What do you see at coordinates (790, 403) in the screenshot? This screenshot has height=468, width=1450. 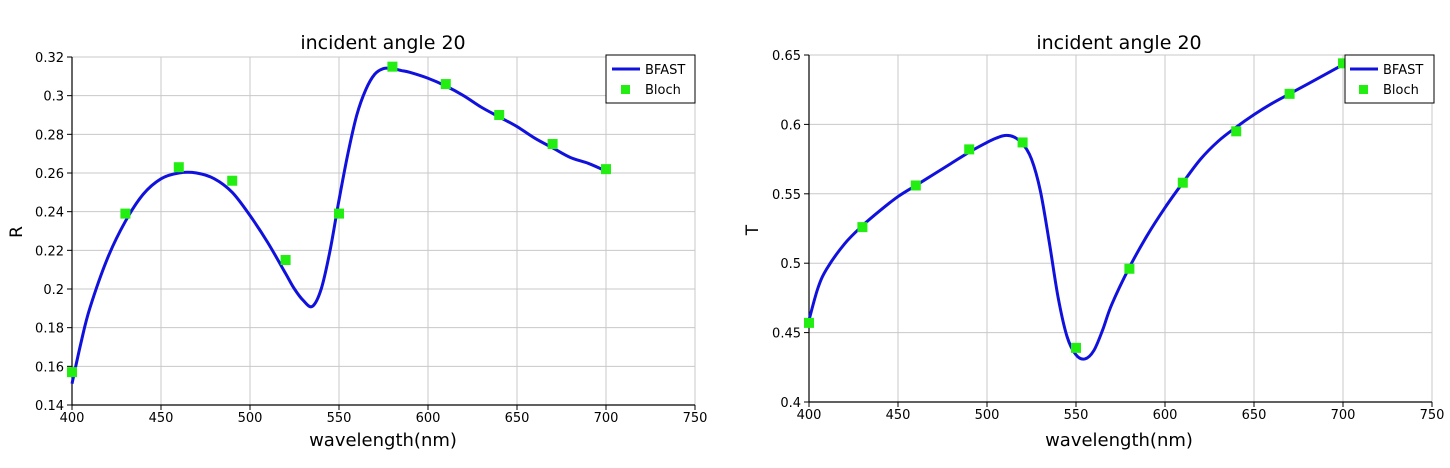 I see `y-tick-label: 0.4` at bounding box center [790, 403].